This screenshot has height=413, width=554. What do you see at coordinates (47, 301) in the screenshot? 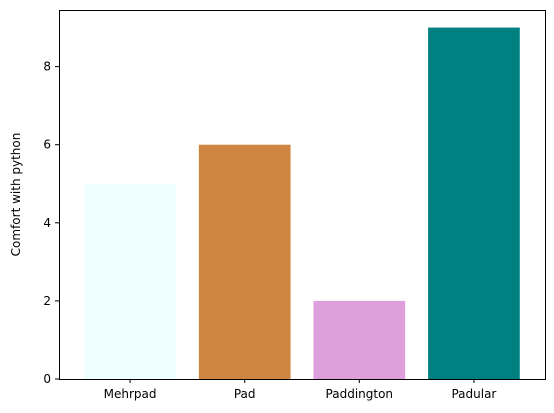
I see `y-tick-label: 2` at bounding box center [47, 301].